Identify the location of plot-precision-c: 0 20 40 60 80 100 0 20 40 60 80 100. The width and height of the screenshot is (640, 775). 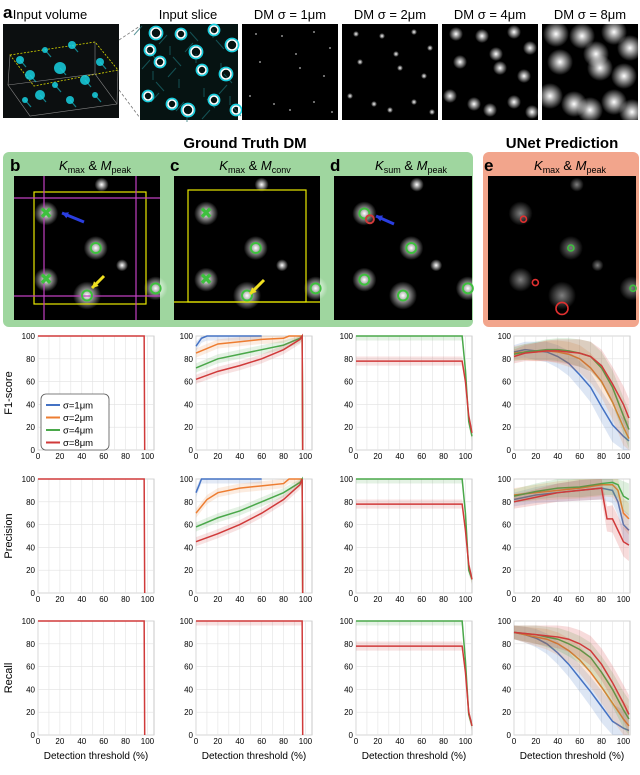
(246, 539).